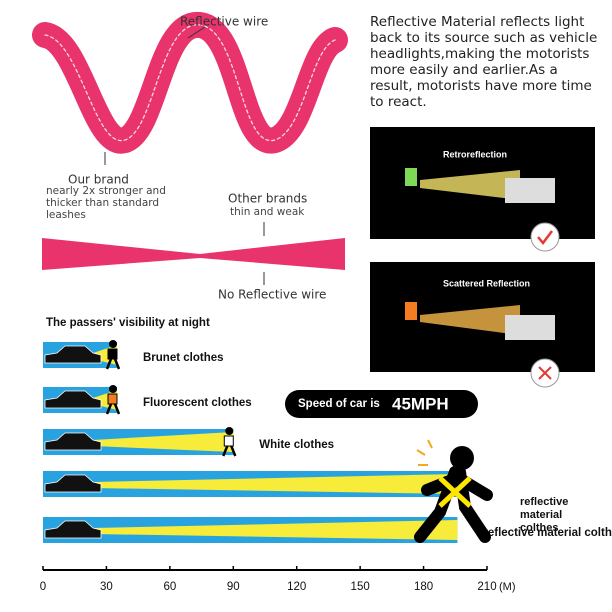  I want to click on check, so click(545, 238).